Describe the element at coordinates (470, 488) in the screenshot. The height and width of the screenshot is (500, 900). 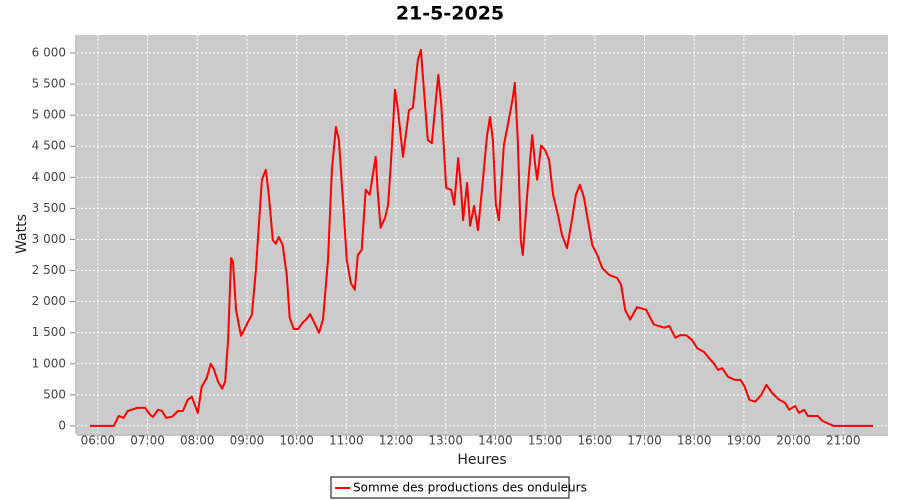
I see `legend-label: Somme des productions des onduleurs` at that location.